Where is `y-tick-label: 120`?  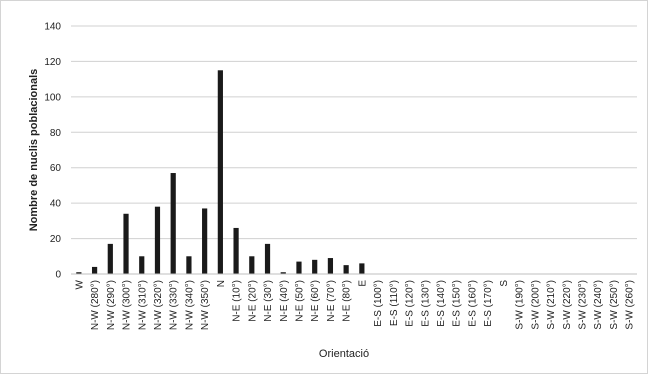
y-tick-label: 120 is located at coordinates (52, 62).